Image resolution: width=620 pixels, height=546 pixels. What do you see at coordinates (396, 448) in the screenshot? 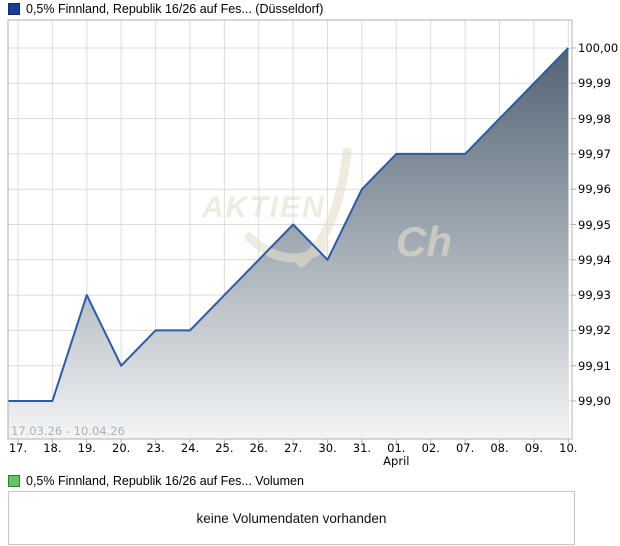
I see `x-axis-tick-label: 01.` at bounding box center [396, 448].